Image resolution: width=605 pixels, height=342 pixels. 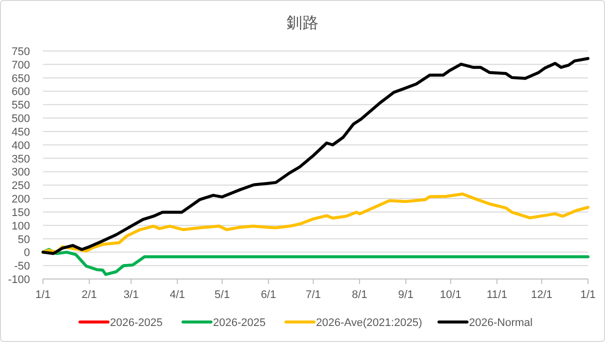 What do you see at coordinates (131, 295) in the screenshot?
I see `x-tick-label: 3/1` at bounding box center [131, 295].